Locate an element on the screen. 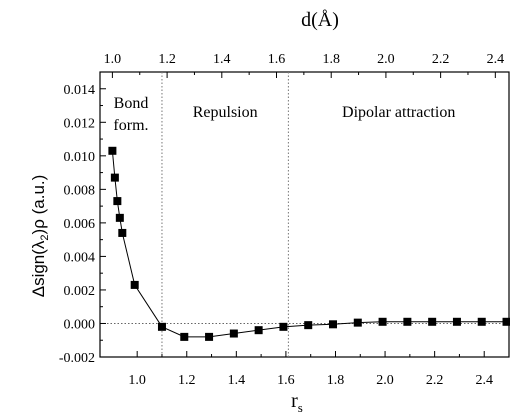 This screenshot has width=510, height=417. y-tick-label: 0.014 is located at coordinates (80, 90).